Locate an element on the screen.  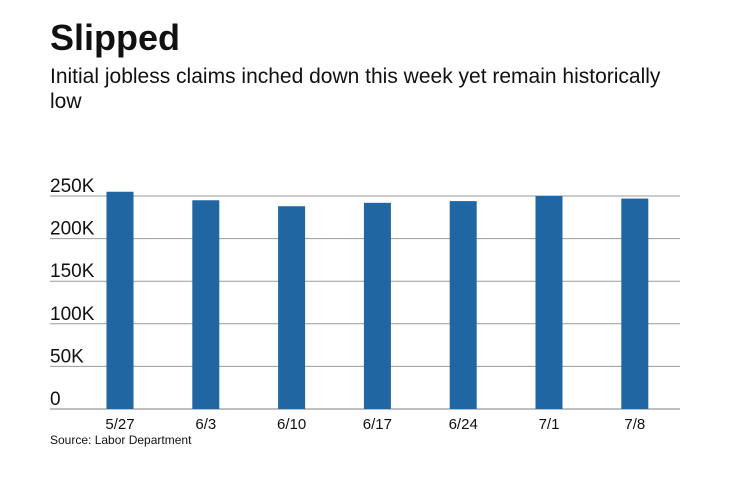
y-tick-label: 0 is located at coordinates (55, 399).